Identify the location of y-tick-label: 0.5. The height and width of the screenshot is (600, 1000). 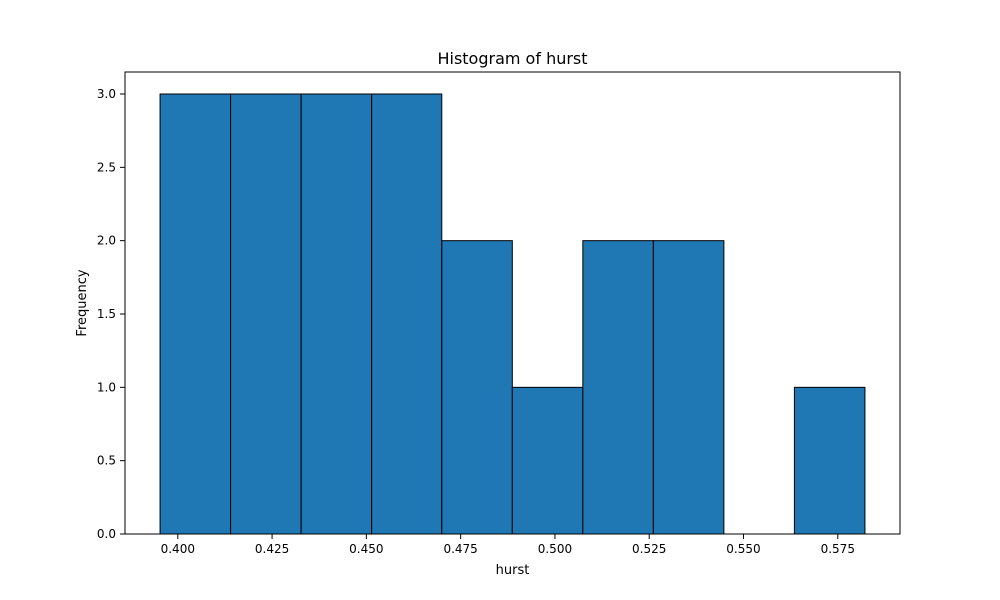
(106, 461).